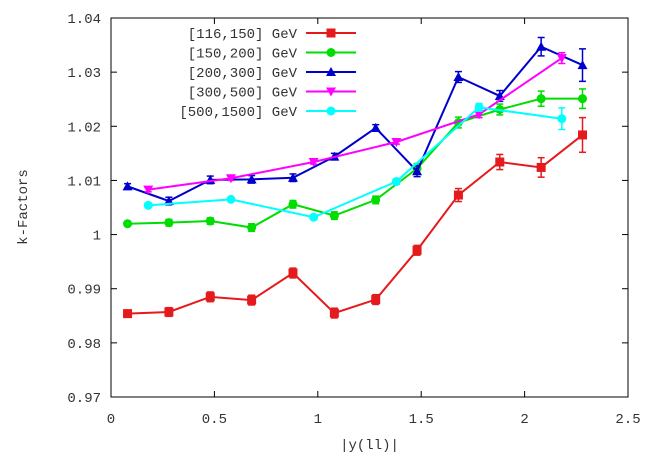  What do you see at coordinates (84, 74) in the screenshot?
I see `y-tick-label: 1.03` at bounding box center [84, 74].